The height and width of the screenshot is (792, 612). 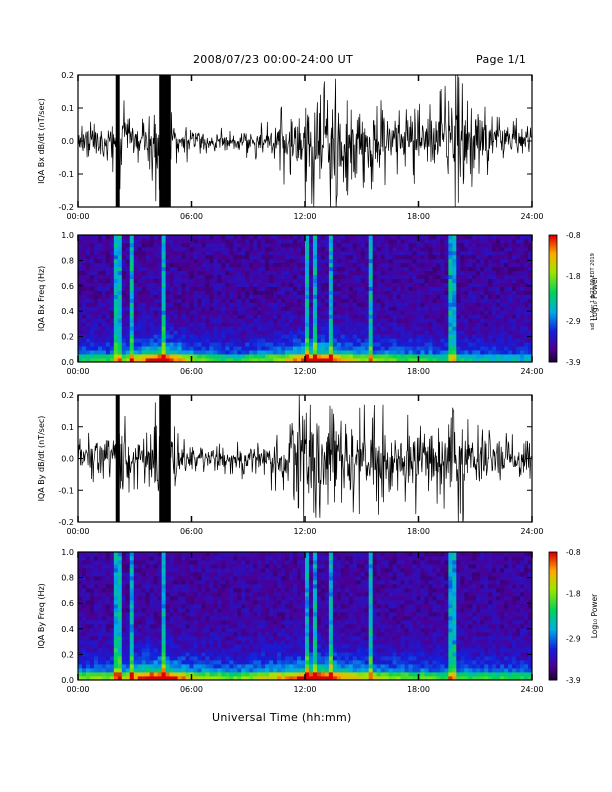 I want to click on x-axis-label: Universal Time (hh:mm), so click(x=282, y=717).